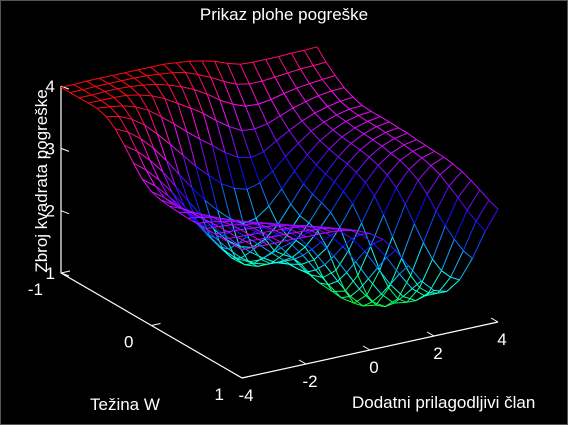 This screenshot has width=568, height=425. I want to click on z-tick-label: 4, so click(50, 86).